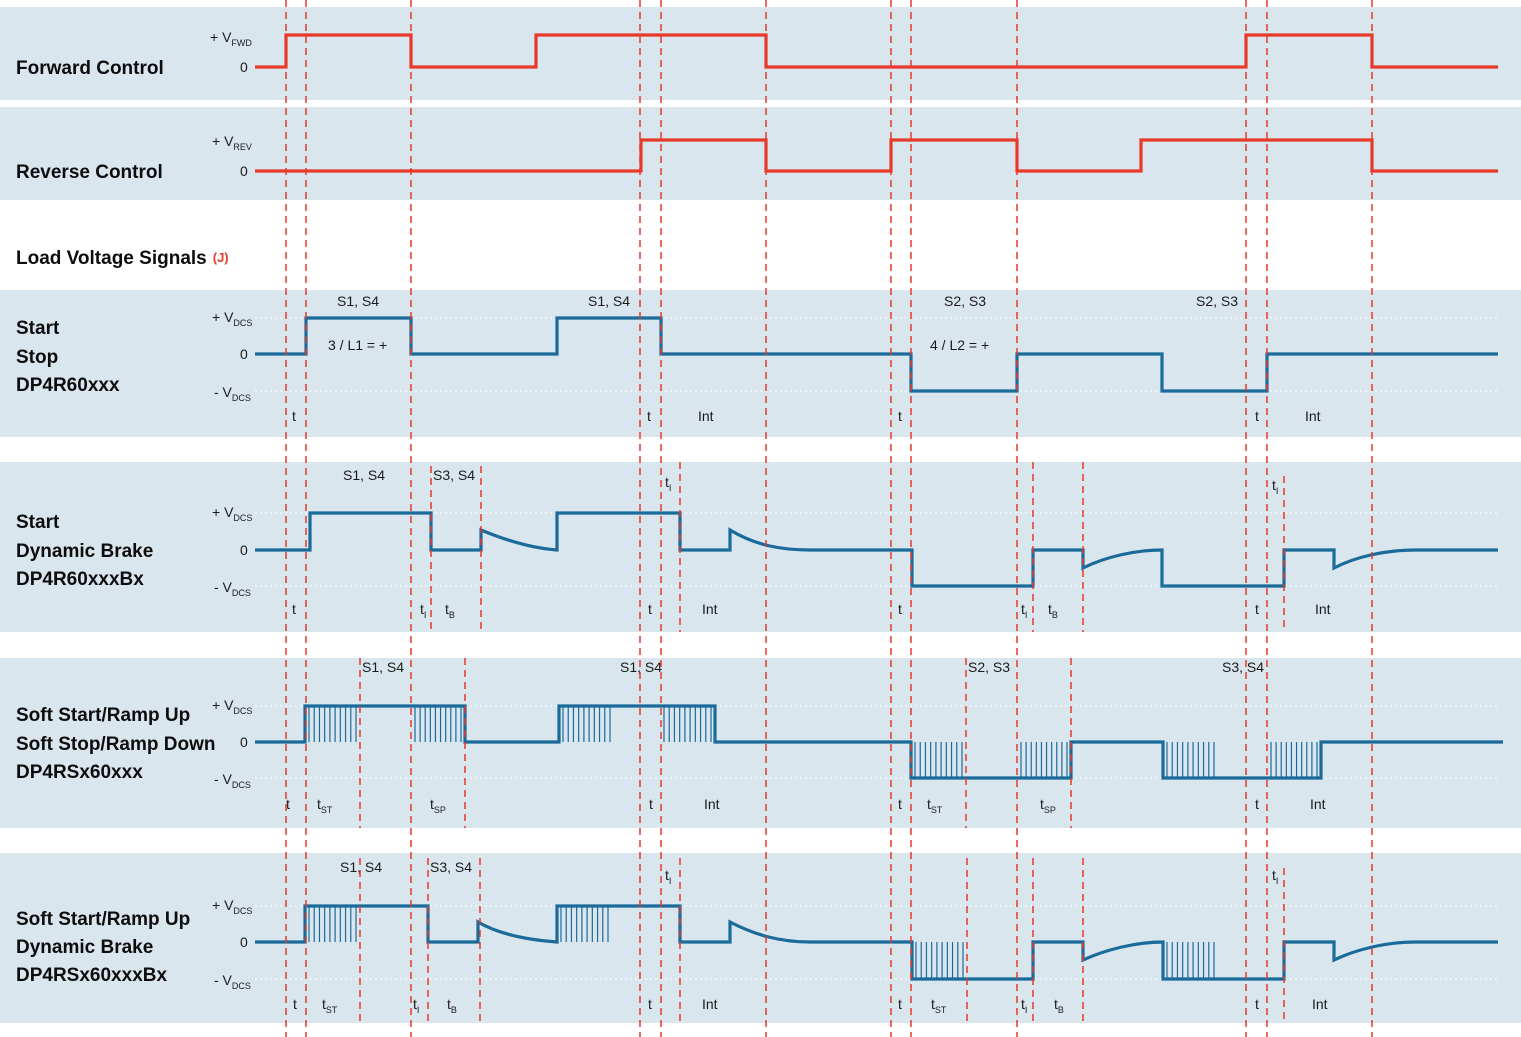 This screenshot has height=1037, width=1521. I want to click on start-stop-title: Start Stop DP4R60xxx, so click(68, 357).